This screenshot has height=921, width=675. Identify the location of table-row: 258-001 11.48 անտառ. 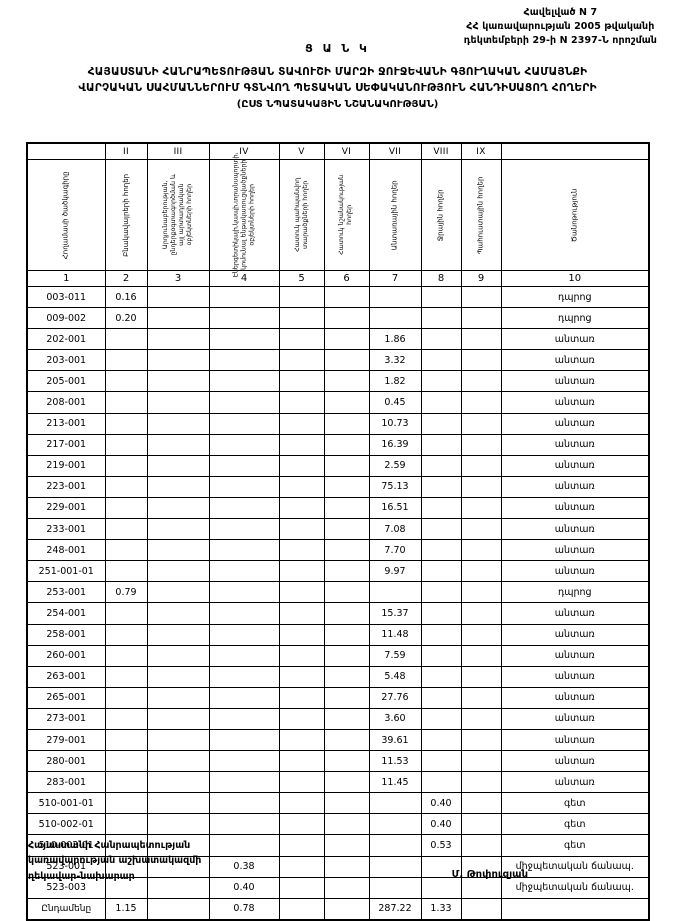
(338, 634).